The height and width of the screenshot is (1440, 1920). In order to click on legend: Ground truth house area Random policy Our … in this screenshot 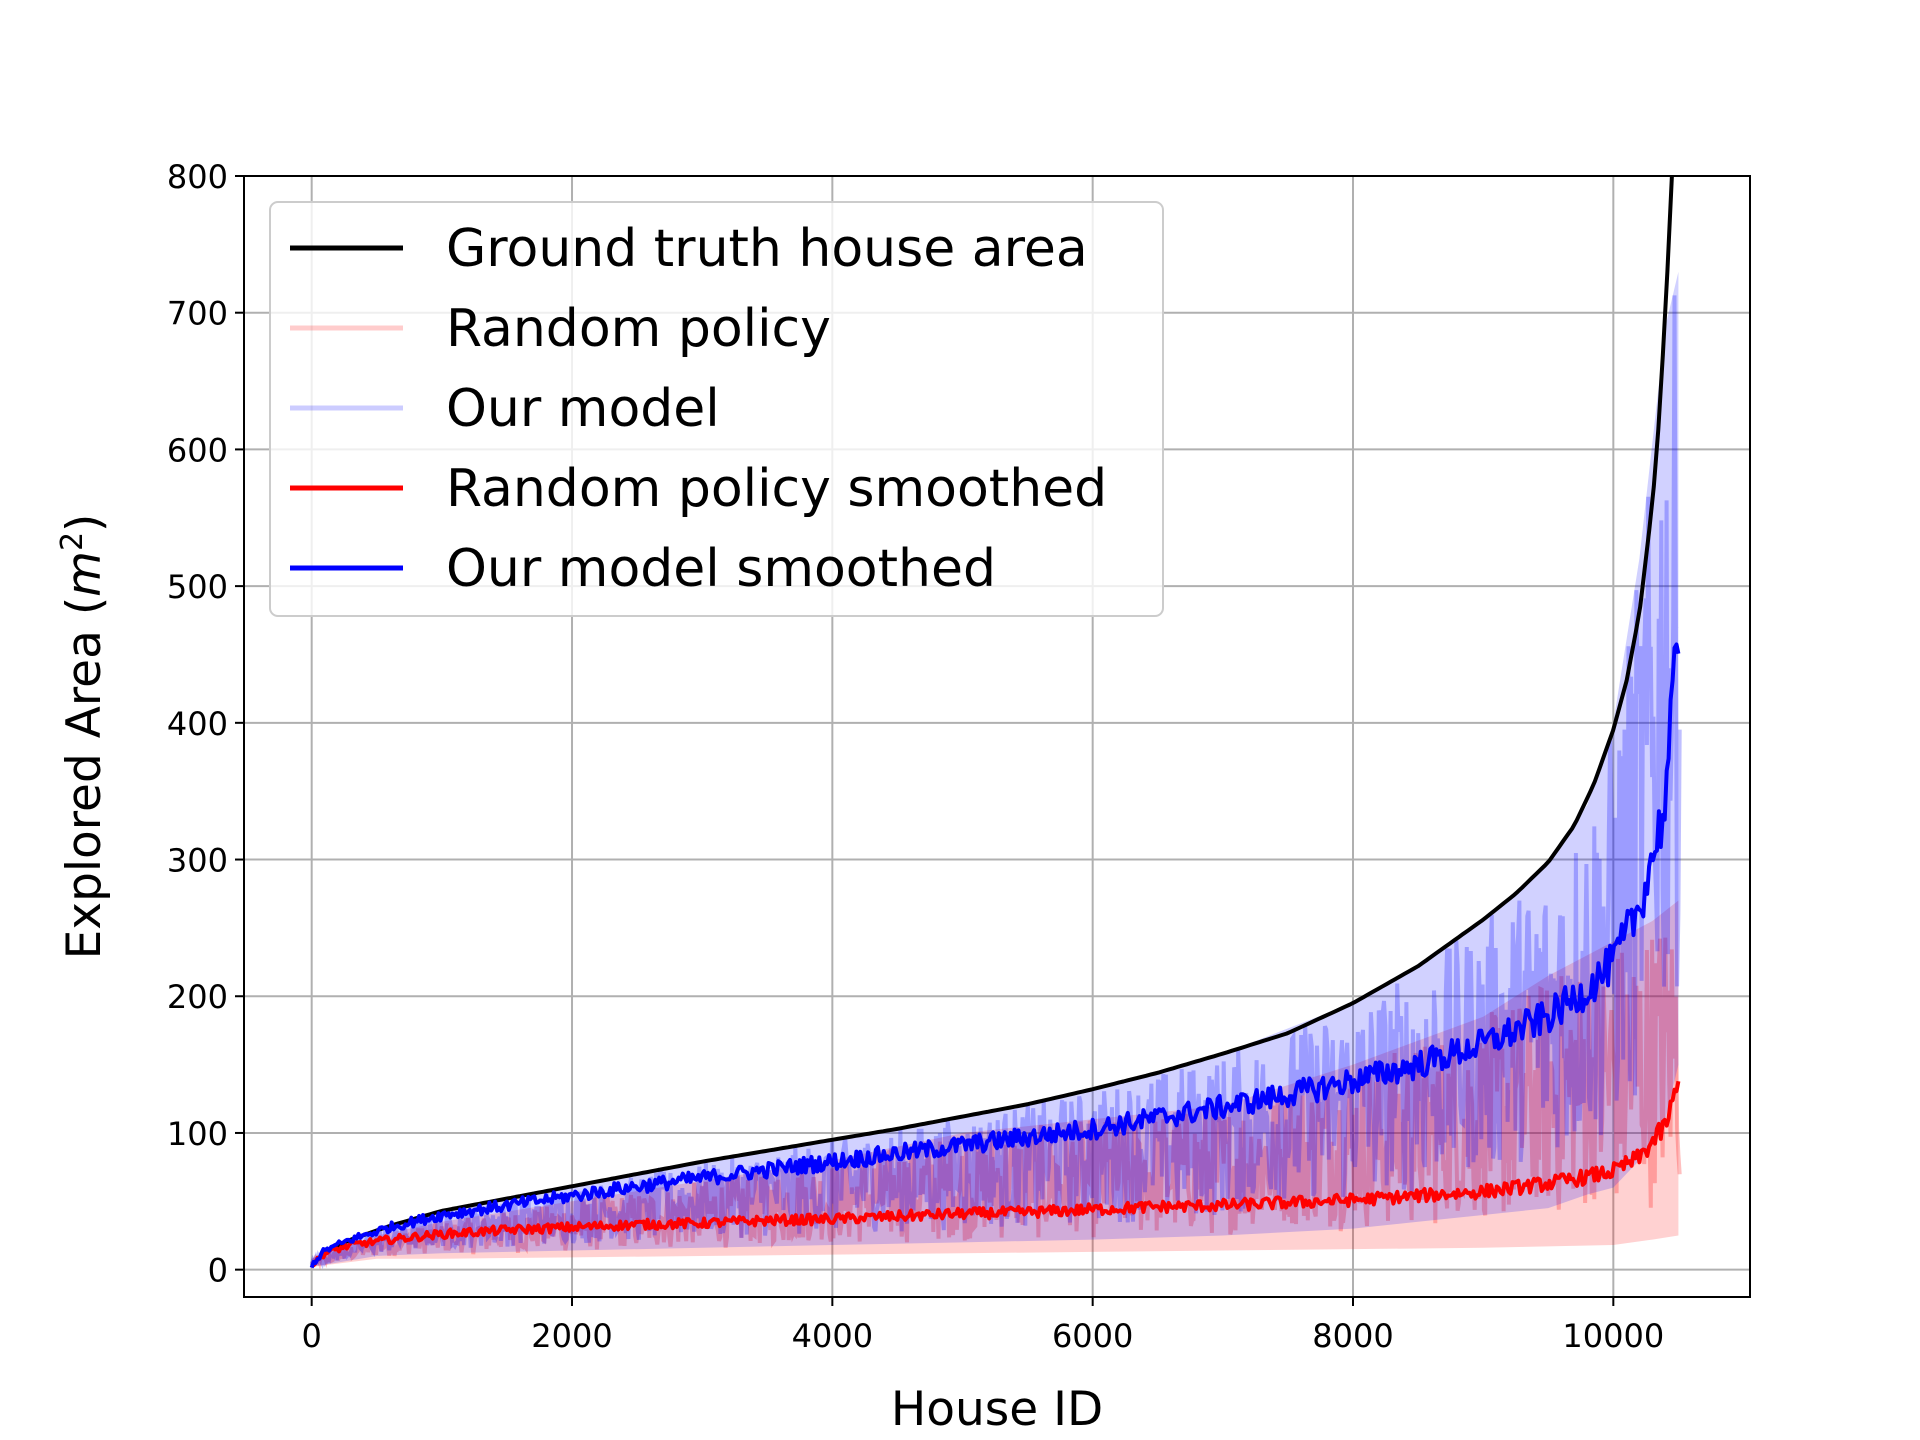, I will do `click(716, 409)`.